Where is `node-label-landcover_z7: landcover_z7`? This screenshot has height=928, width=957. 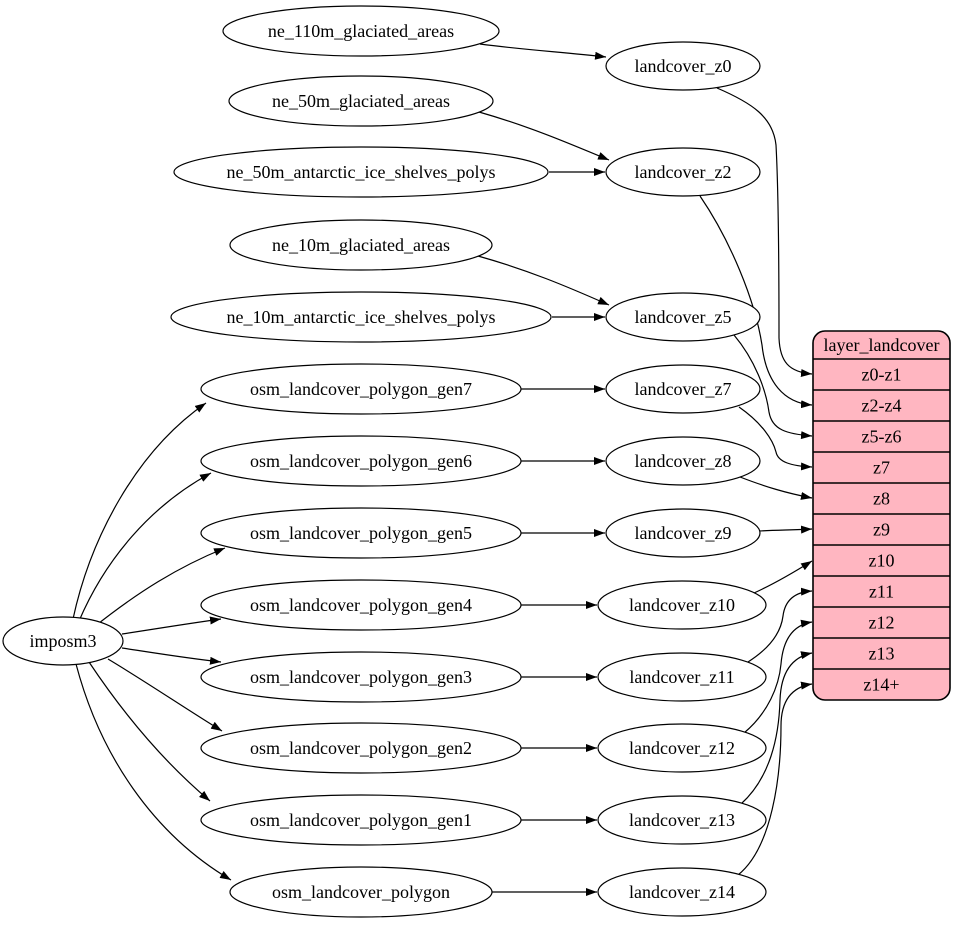
node-label-landcover_z7: landcover_z7 is located at coordinates (683, 389).